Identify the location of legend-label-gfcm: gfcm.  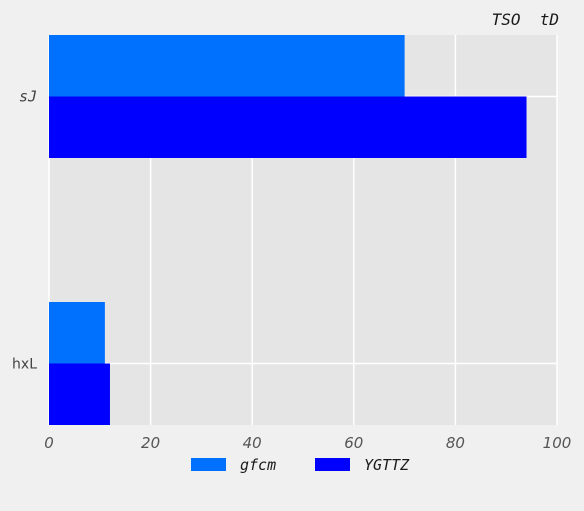
(258, 465).